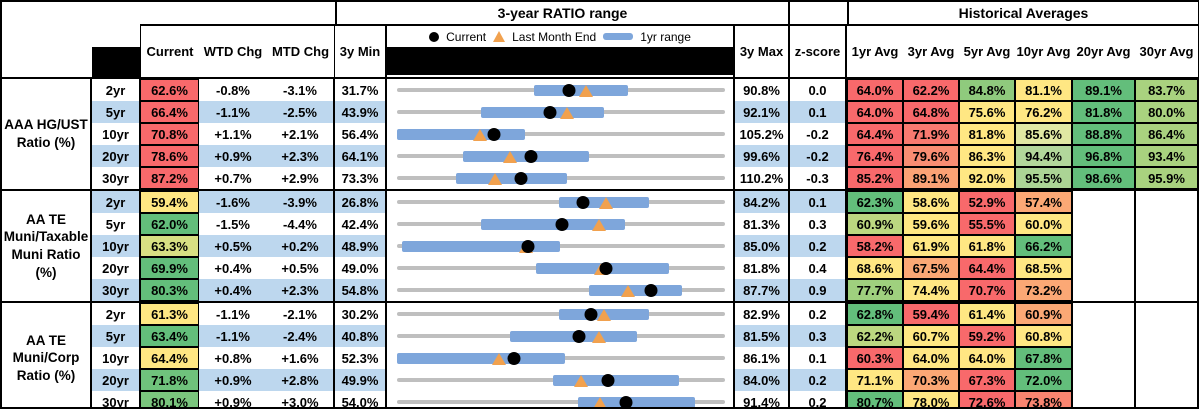 The height and width of the screenshot is (409, 1199). What do you see at coordinates (931, 314) in the screenshot?
I see `hist-avg-value: 59.4%` at bounding box center [931, 314].